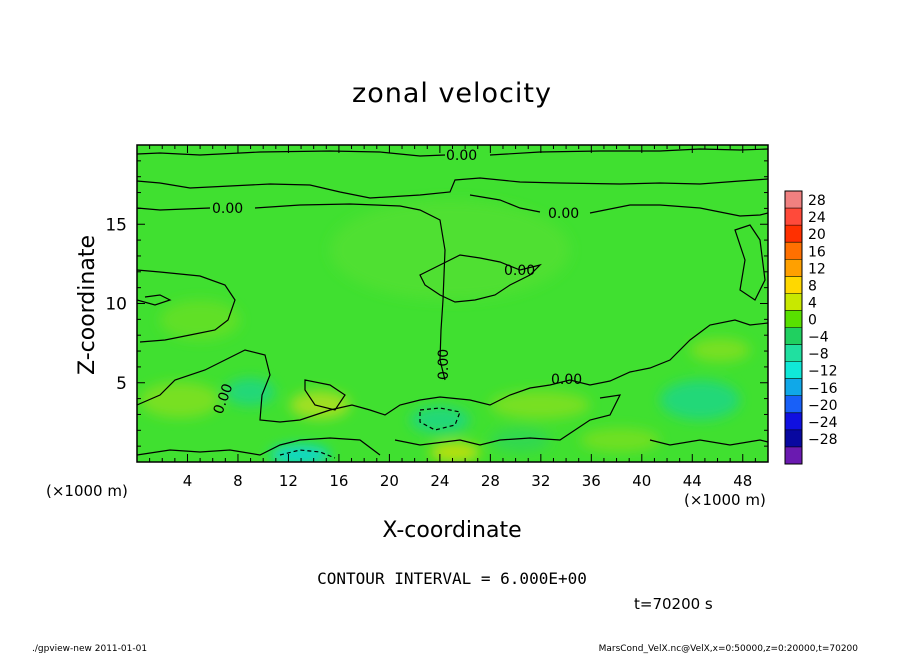 The width and height of the screenshot is (904, 654). I want to click on x-unit-label: (×1000 m), so click(725, 500).